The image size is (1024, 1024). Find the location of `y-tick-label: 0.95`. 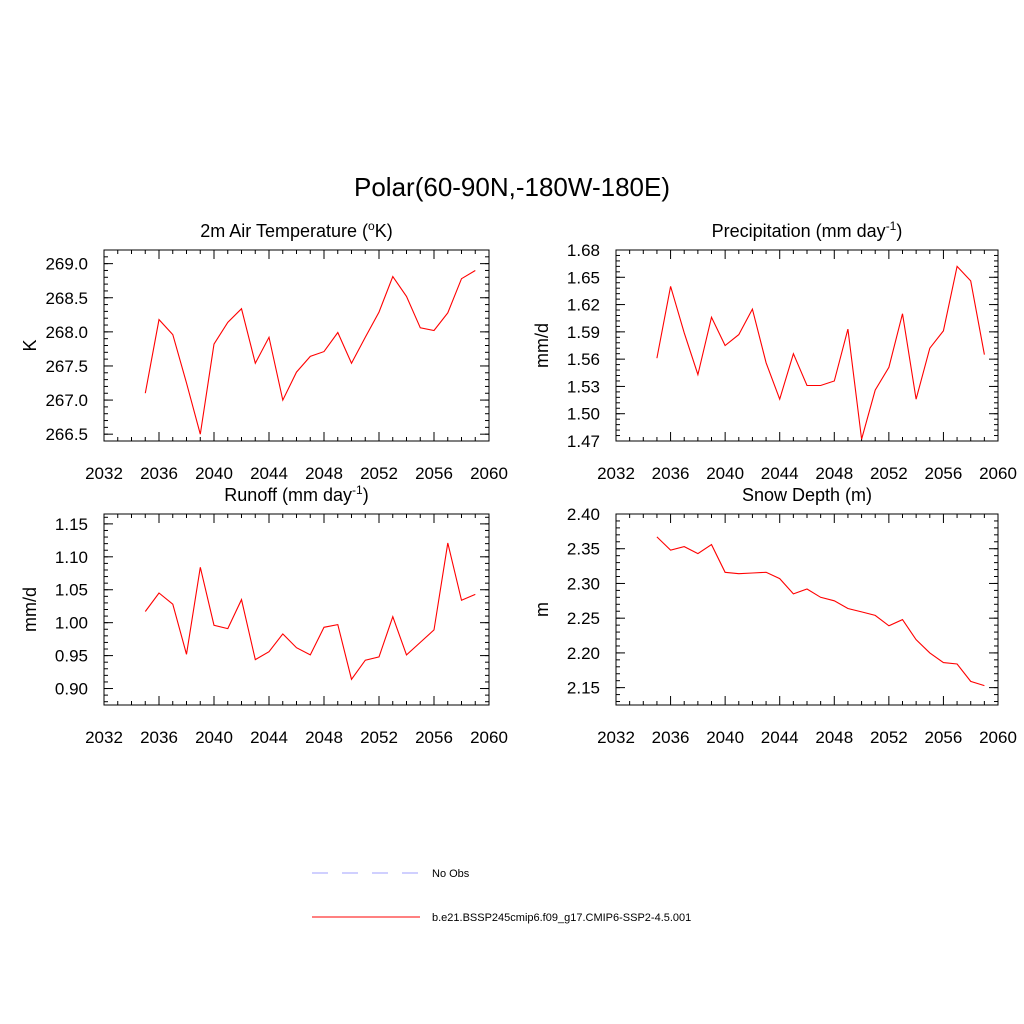

y-tick-label: 0.95 is located at coordinates (71, 656).